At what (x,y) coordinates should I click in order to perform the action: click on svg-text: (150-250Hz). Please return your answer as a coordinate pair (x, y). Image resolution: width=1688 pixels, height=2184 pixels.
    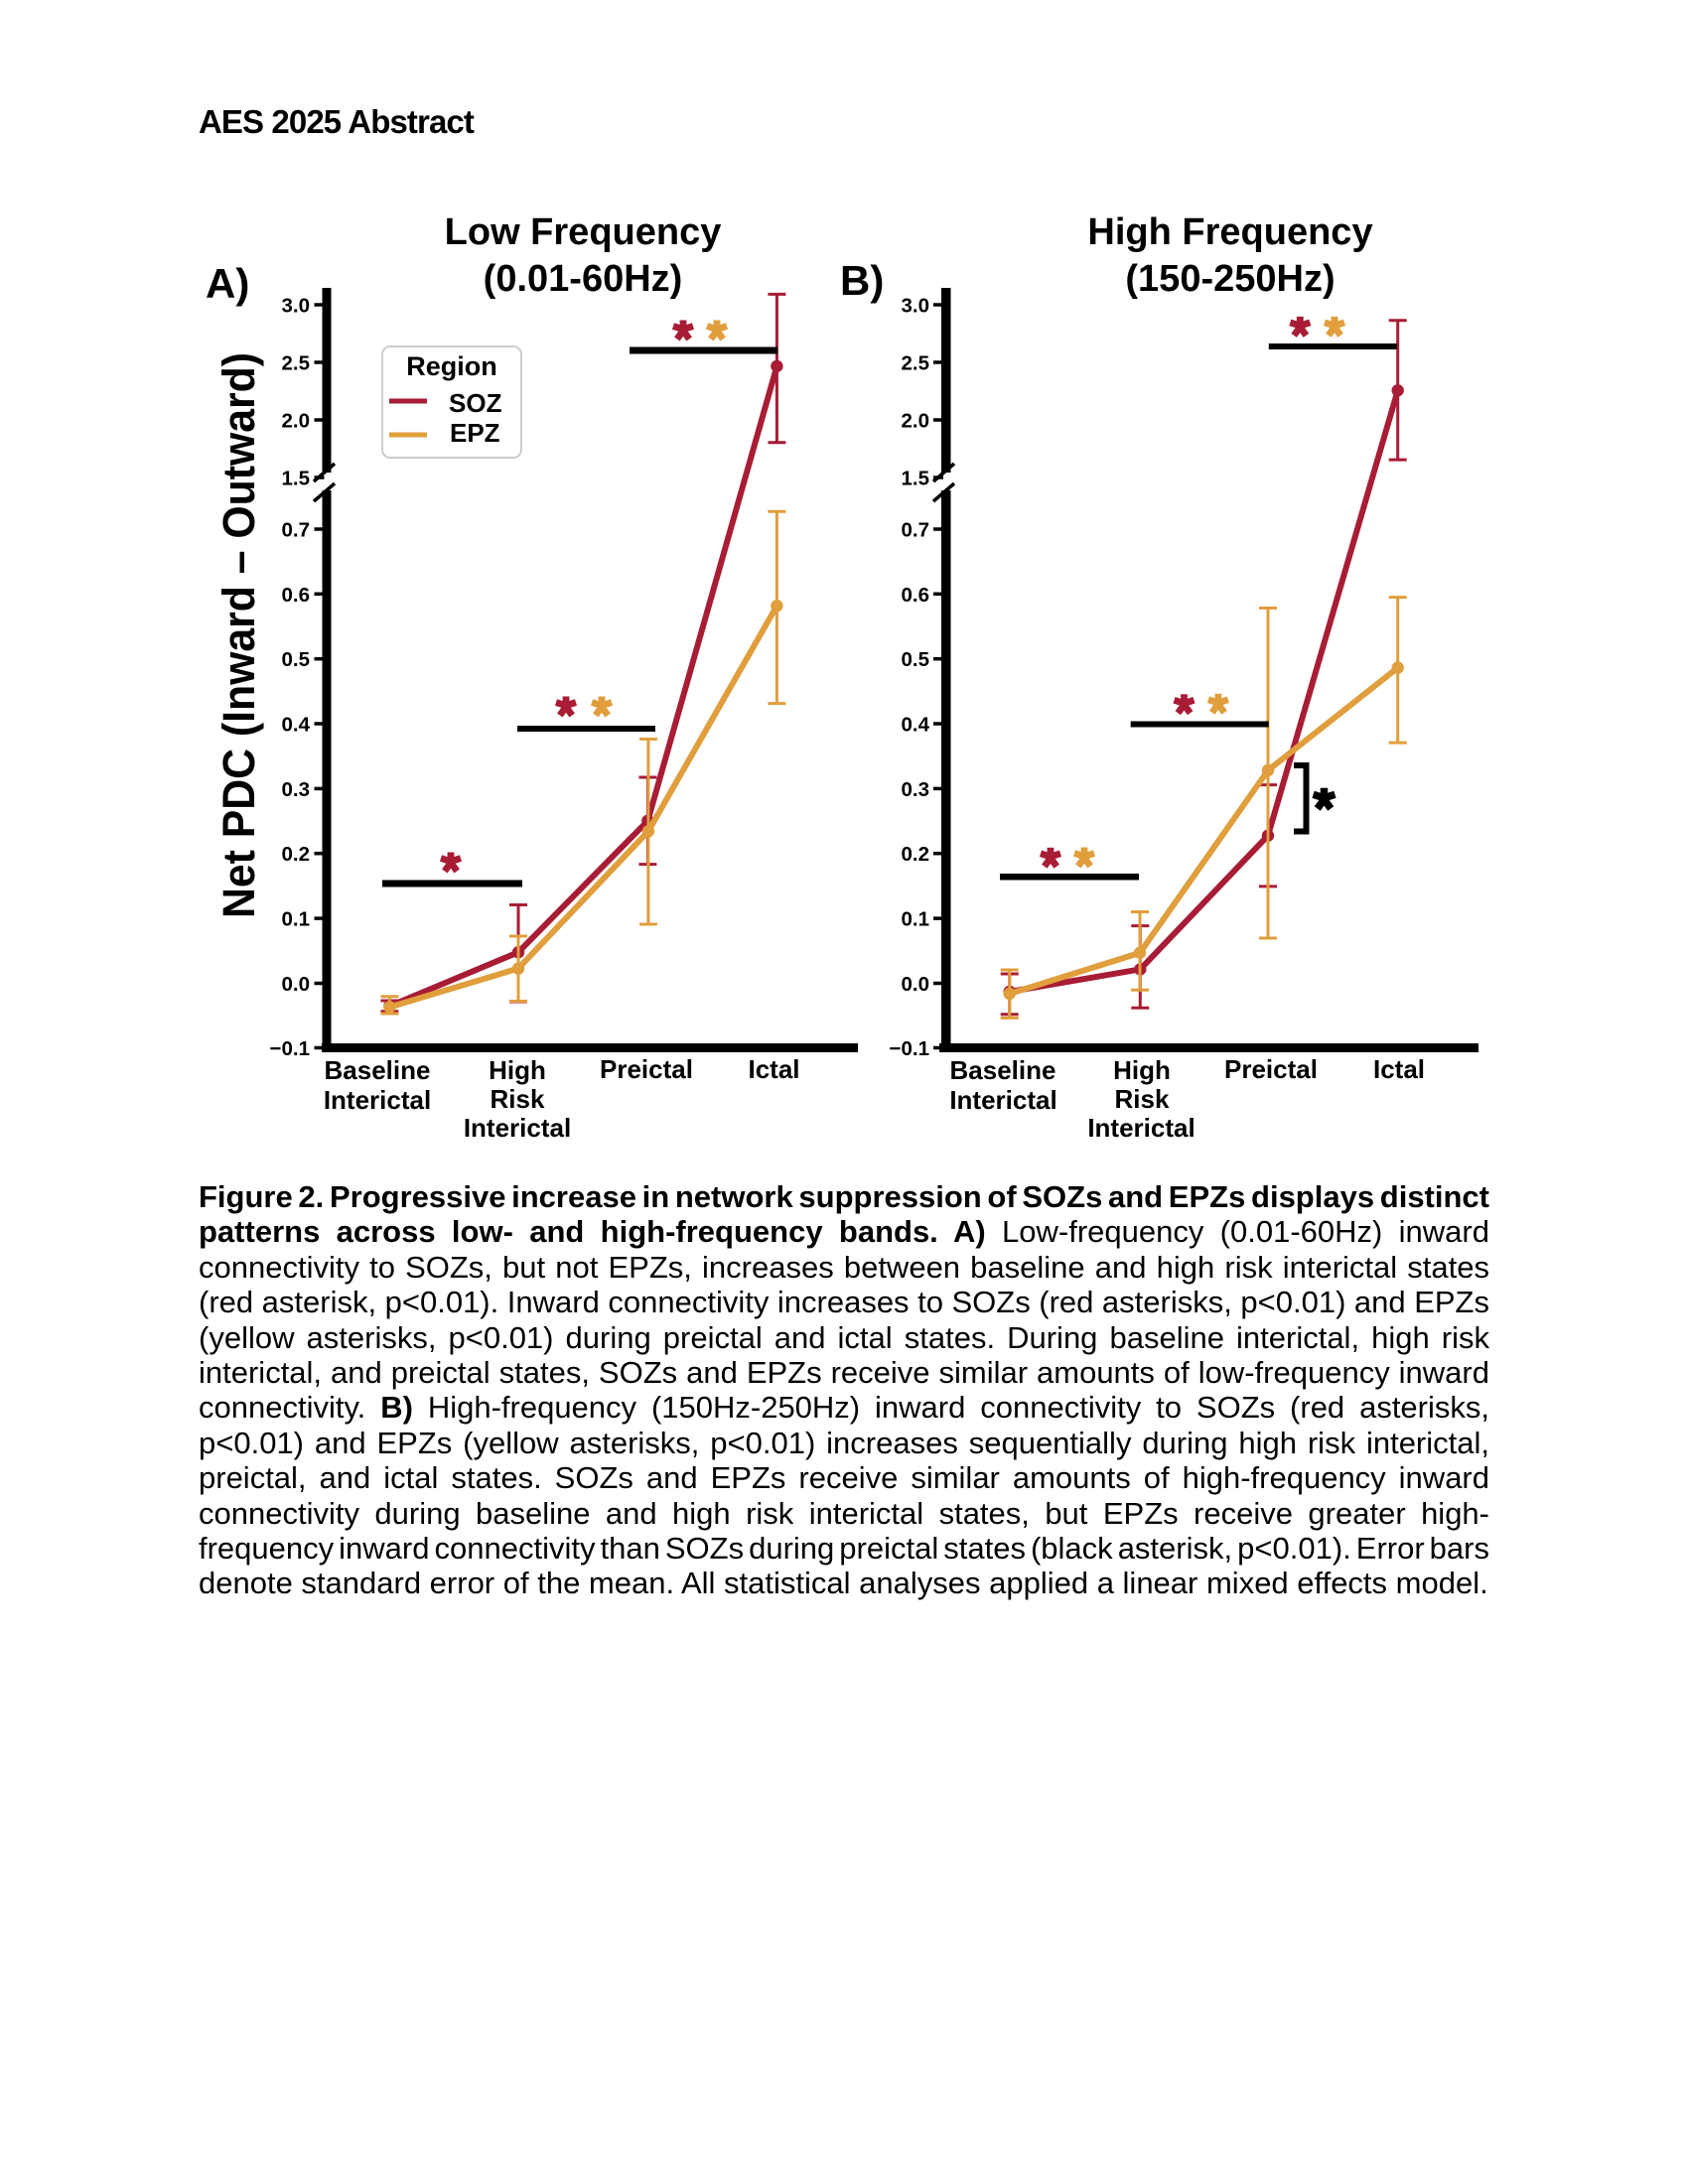
    Looking at the image, I should click on (1230, 279).